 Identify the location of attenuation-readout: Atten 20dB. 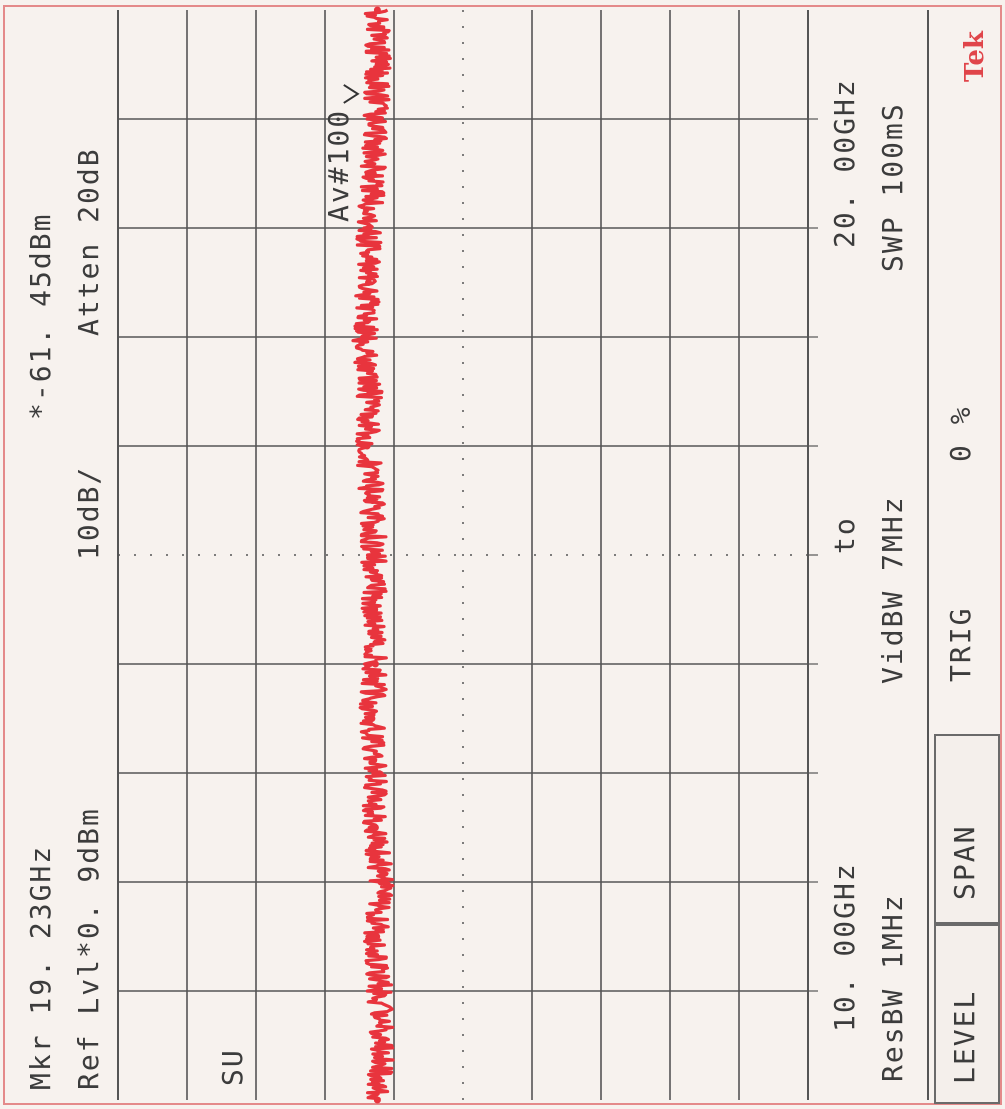
(88, 241).